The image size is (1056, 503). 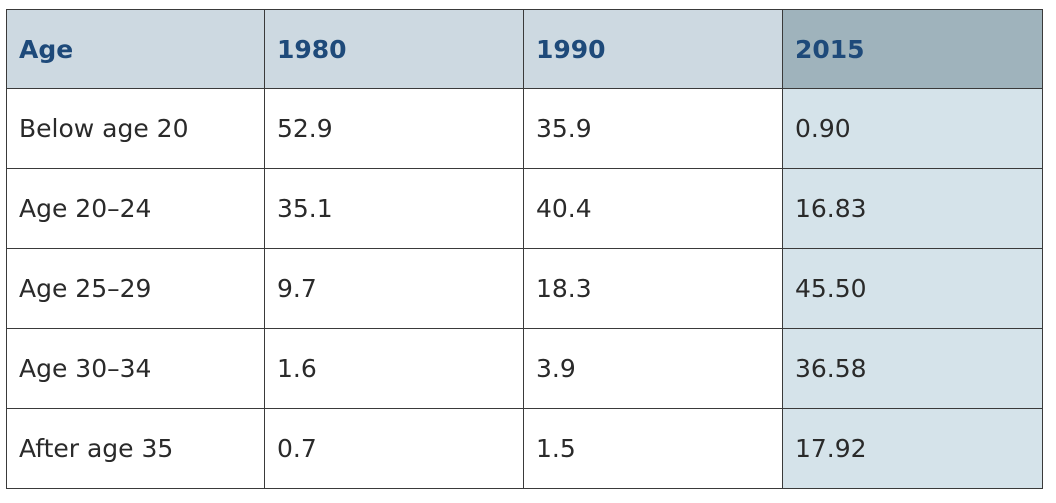 What do you see at coordinates (653, 288) in the screenshot?
I see `value-1990: 18.3` at bounding box center [653, 288].